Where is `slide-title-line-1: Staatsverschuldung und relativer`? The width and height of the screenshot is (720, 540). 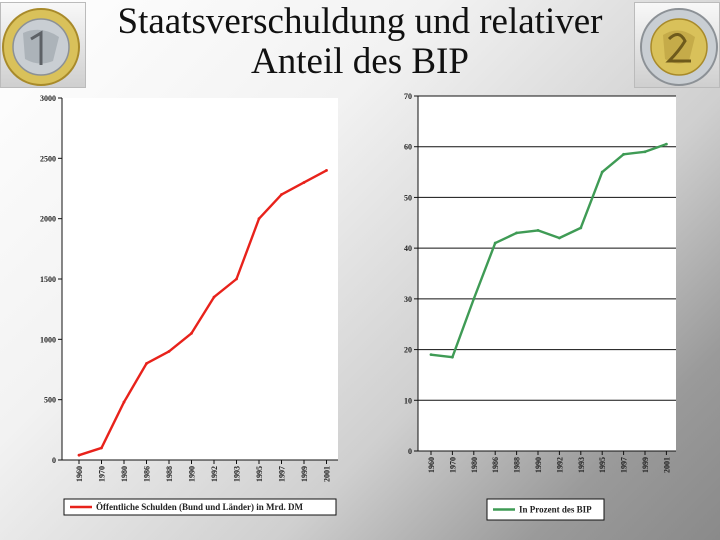 slide-title-line-1: Staatsverschuldung und relativer is located at coordinates (360, 21).